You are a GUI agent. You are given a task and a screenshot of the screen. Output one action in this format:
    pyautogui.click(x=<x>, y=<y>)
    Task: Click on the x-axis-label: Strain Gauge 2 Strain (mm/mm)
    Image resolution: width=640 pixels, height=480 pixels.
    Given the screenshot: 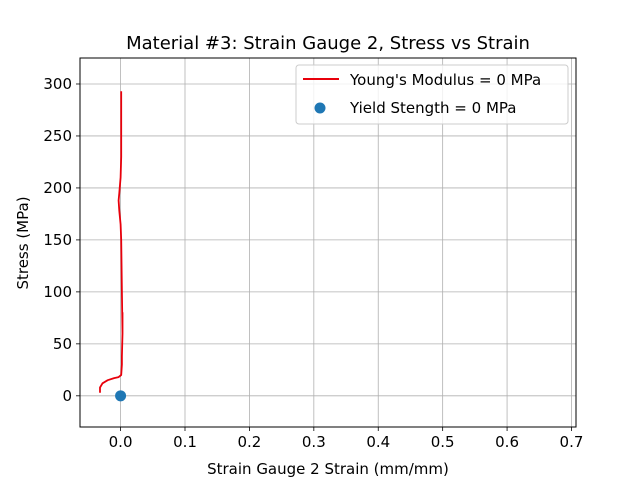 What is the action you would take?
    pyautogui.click(x=328, y=469)
    